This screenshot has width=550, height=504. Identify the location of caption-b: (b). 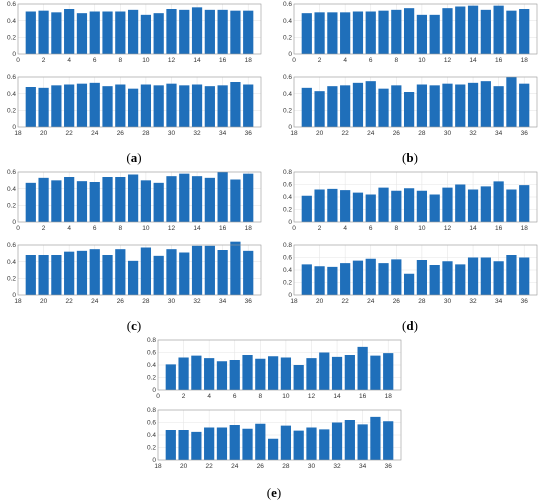
(410, 157).